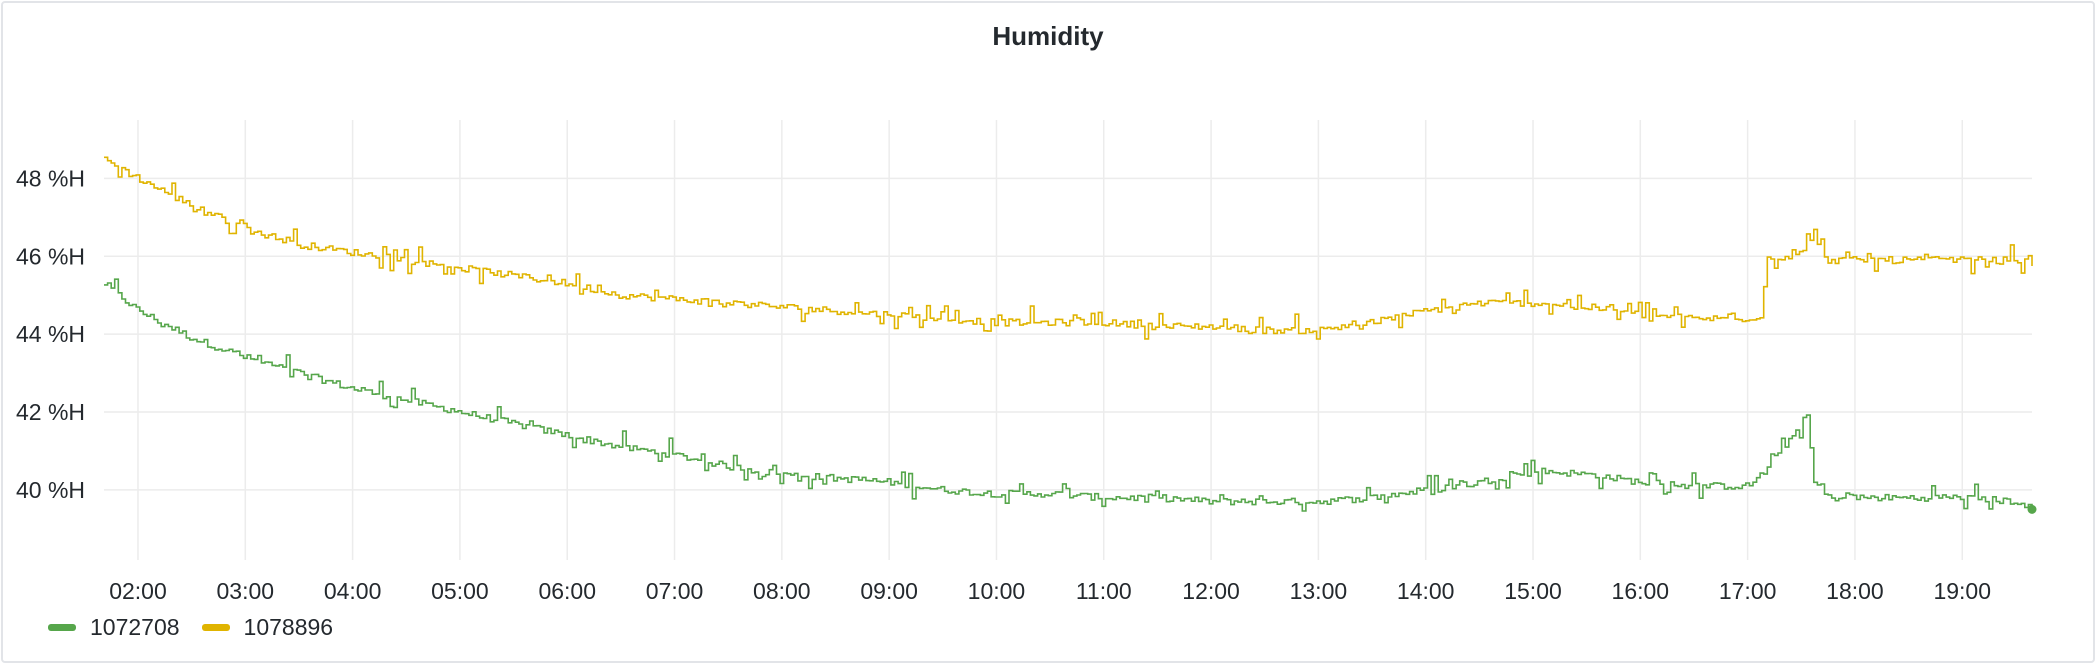 The image size is (2100, 668). I want to click on x-tick-label: 02:00, so click(138, 591).